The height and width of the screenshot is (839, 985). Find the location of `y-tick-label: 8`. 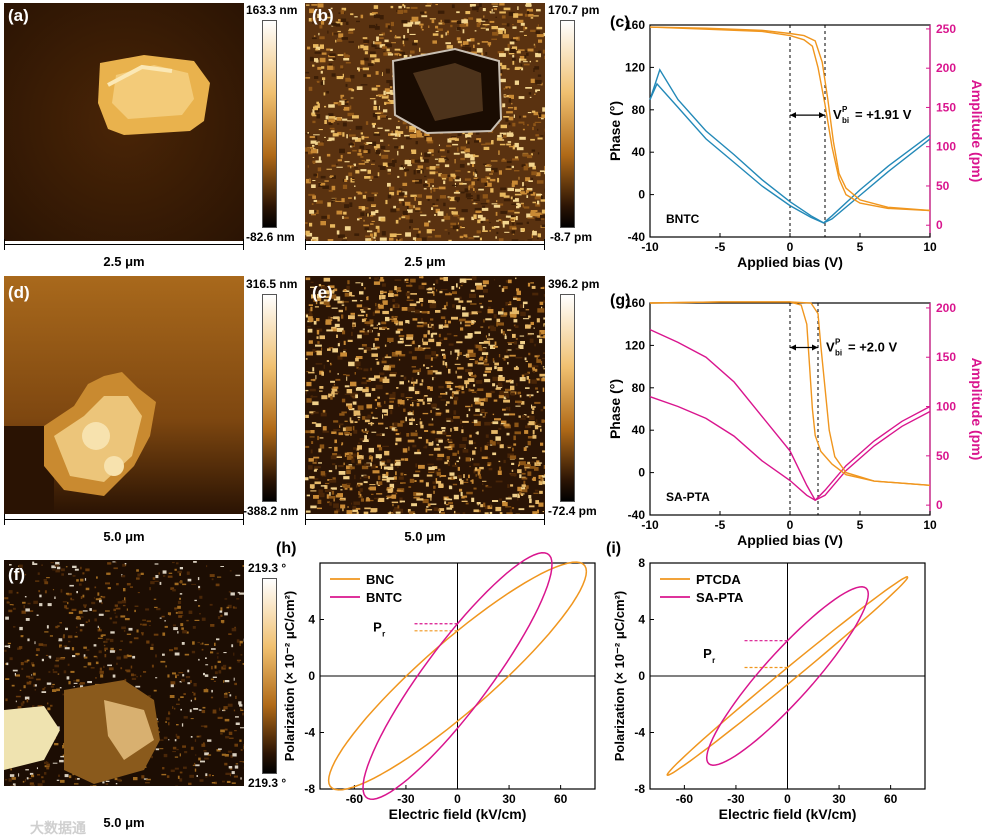

y-tick-label: 8 is located at coordinates (641, 563).